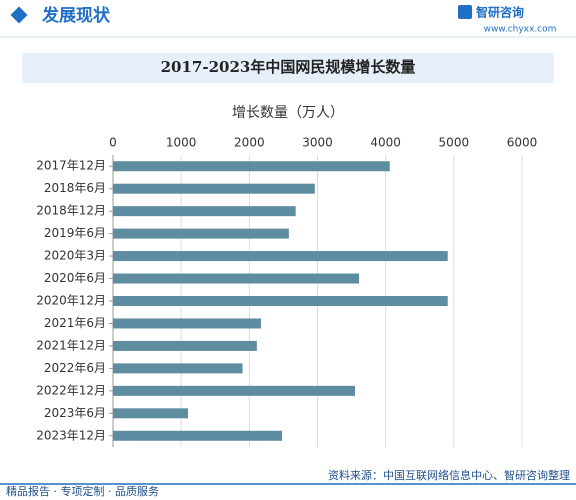  What do you see at coordinates (288, 113) in the screenshot?
I see `x-axis-label: 增长数量（万人）` at bounding box center [288, 113].